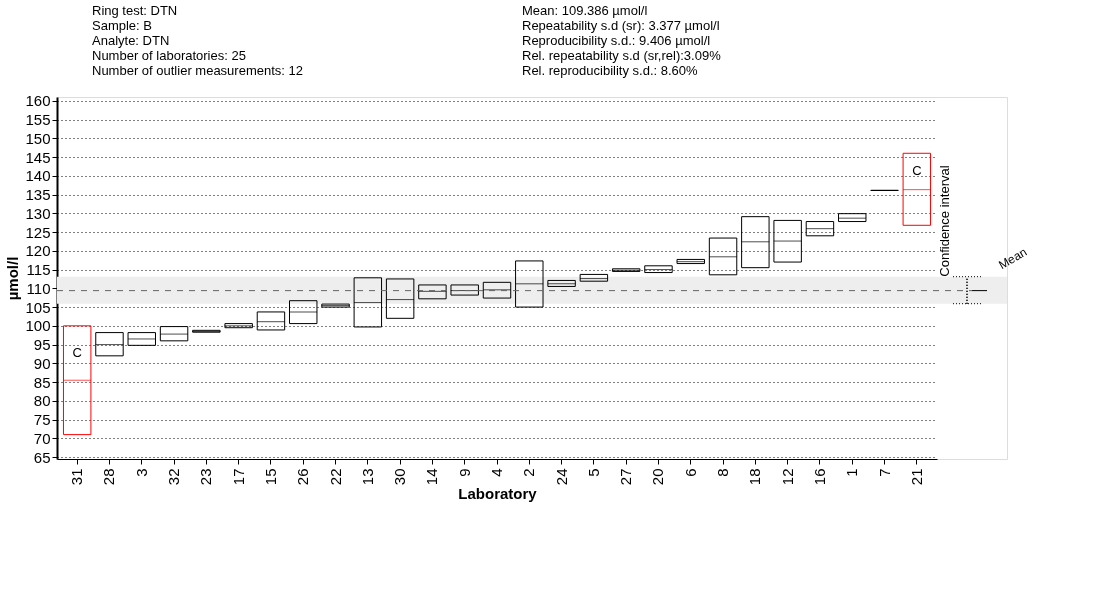 The height and width of the screenshot is (598, 1099). What do you see at coordinates (367, 477) in the screenshot?
I see `x-tick-label: 13` at bounding box center [367, 477].